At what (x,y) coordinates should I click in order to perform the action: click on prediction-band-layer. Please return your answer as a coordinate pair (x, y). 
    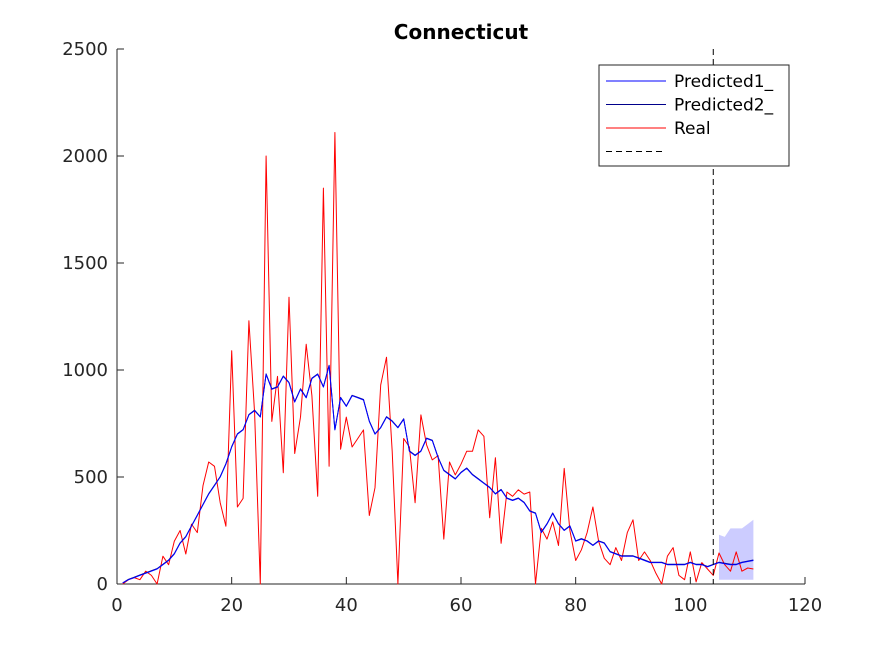
    Looking at the image, I should click on (736, 549).